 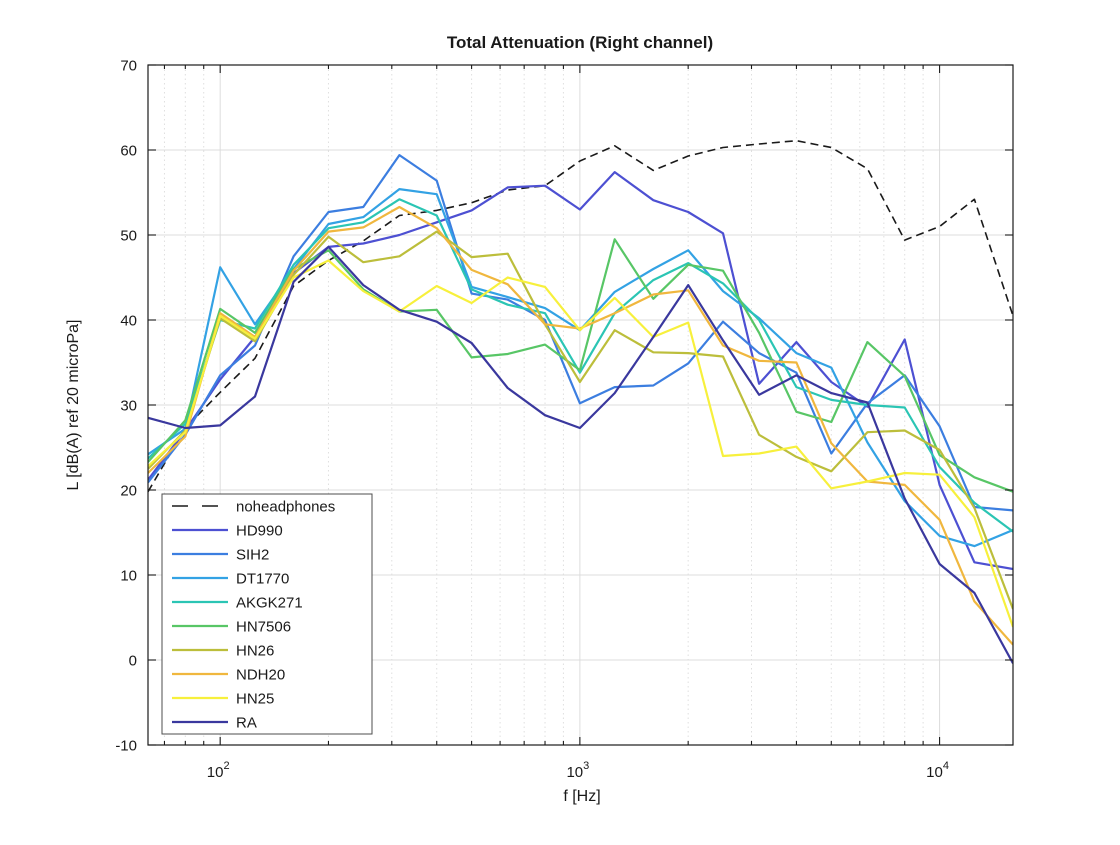 I want to click on legend-label-hd990: HD990, so click(x=259, y=531).